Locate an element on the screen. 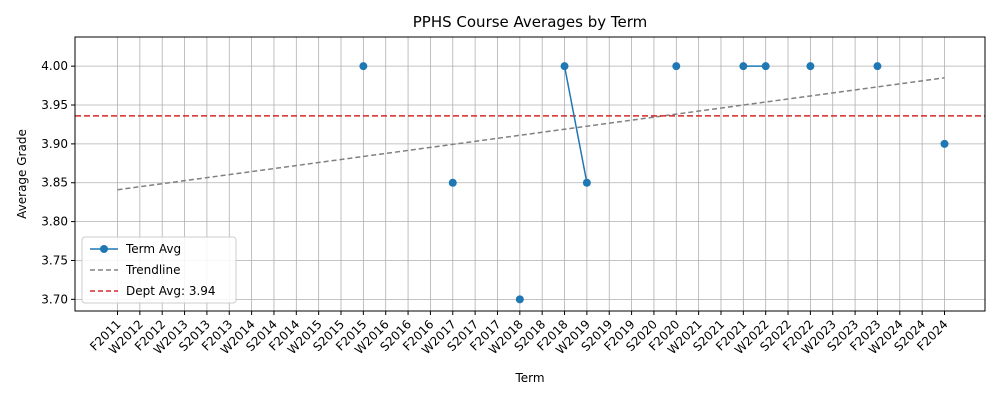  y-axis: 3.70 3.75 3.80 3.85 3.90 3.95 4.00 is located at coordinates (58, 182).